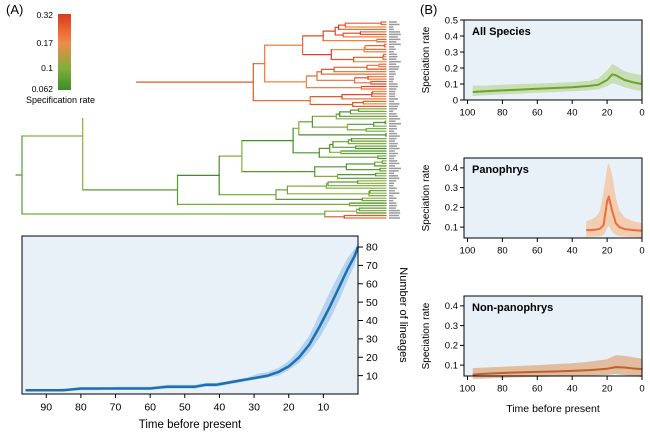  I want to click on tip-labels, so click(395, 120).